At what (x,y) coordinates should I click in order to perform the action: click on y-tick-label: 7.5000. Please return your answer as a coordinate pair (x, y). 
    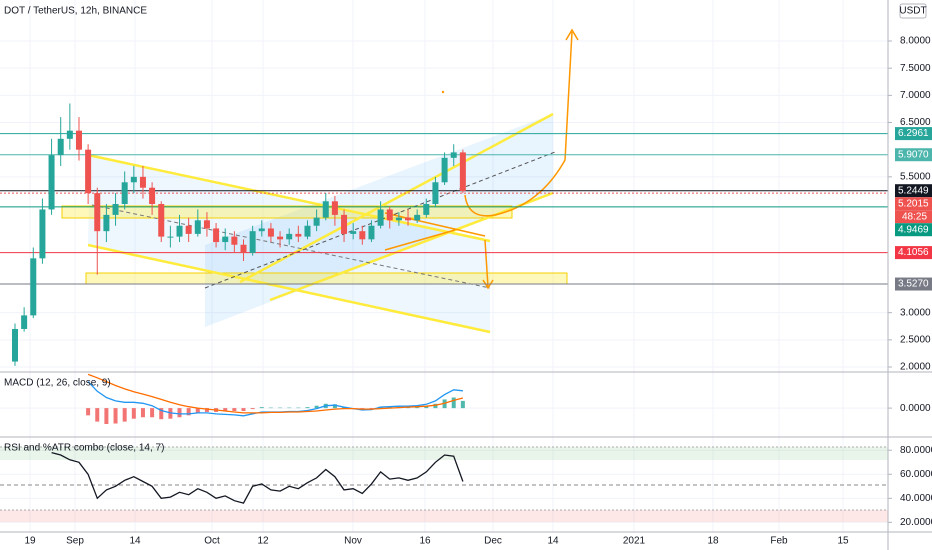
    Looking at the image, I should click on (915, 68).